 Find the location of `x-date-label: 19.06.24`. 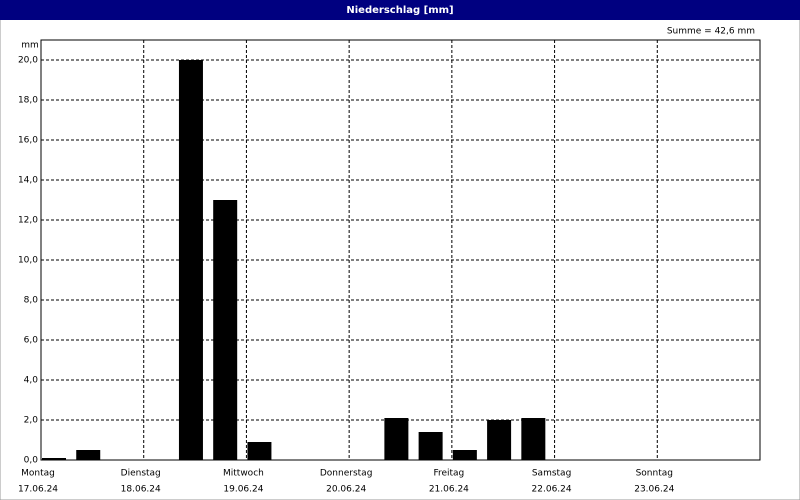

x-date-label: 19.06.24 is located at coordinates (243, 490).